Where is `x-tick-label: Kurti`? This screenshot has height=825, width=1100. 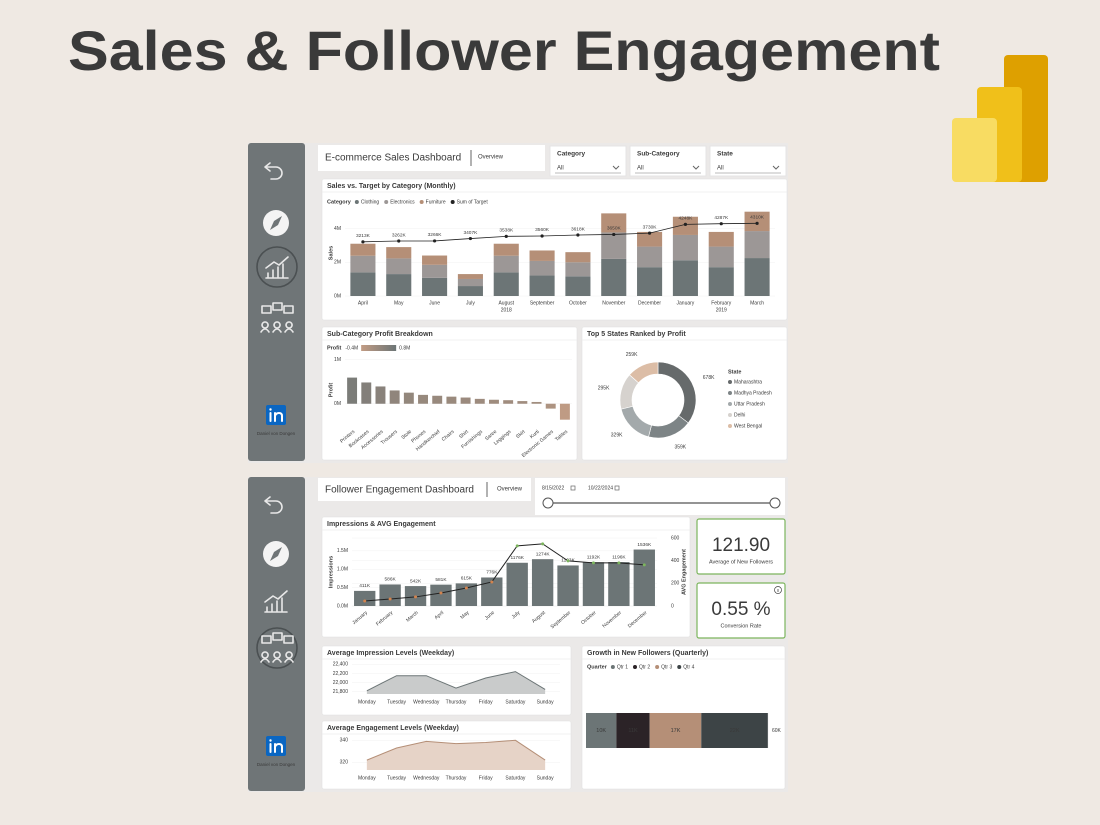
x-tick-label: Kurti is located at coordinates (535, 434).